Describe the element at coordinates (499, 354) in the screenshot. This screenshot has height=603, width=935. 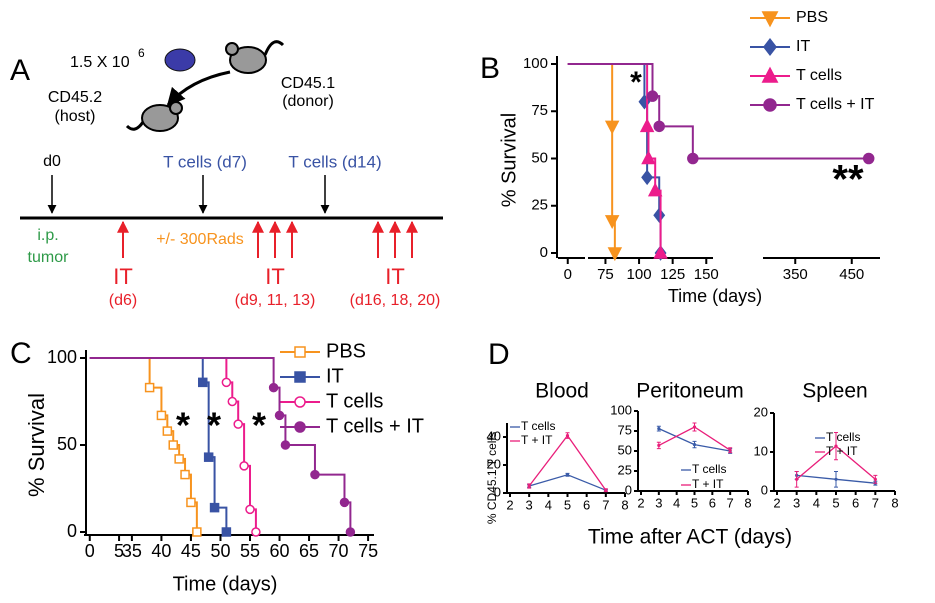
I see `panel-label: D` at that location.